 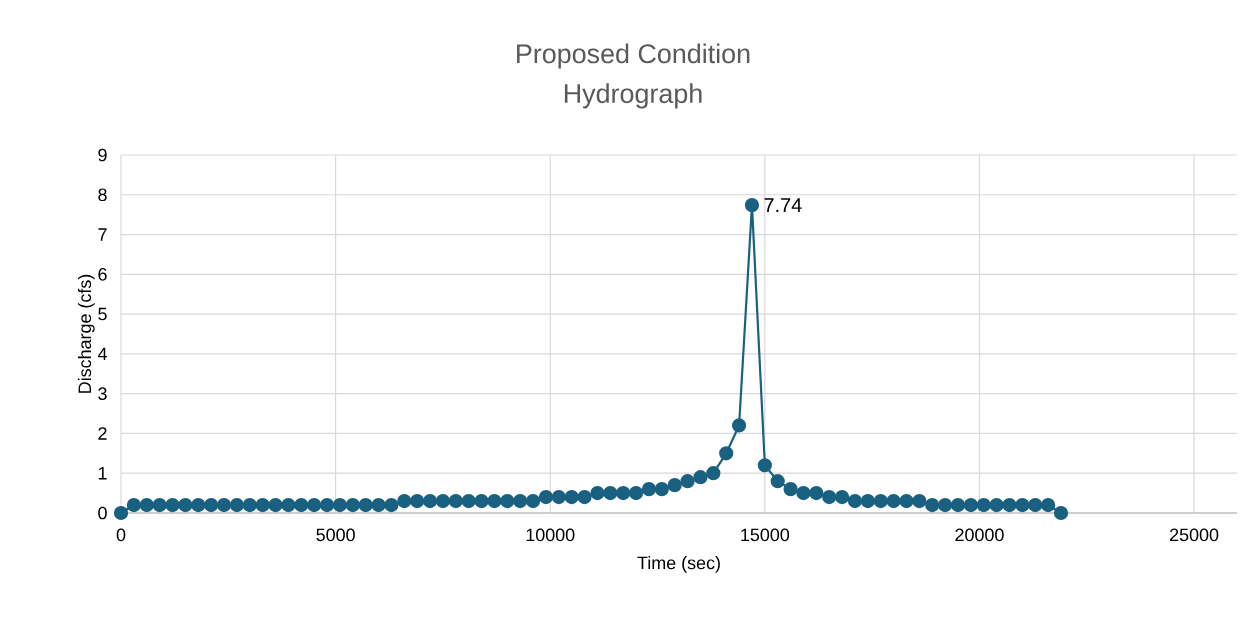 I want to click on y-tick-label: 3, so click(x=102, y=393).